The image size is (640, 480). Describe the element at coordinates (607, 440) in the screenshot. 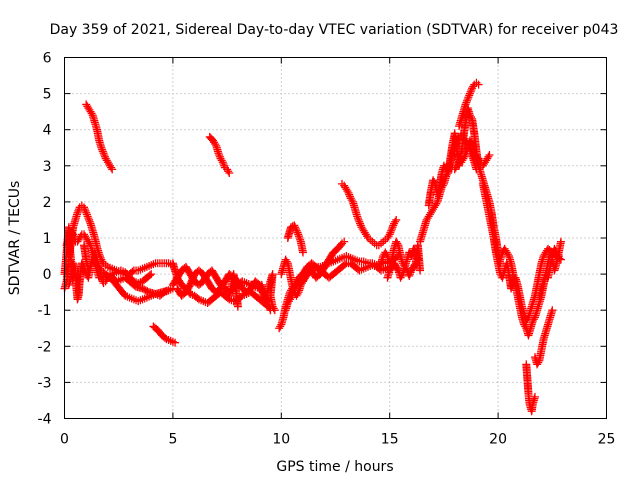

I see `x-tick-label: 25` at that location.